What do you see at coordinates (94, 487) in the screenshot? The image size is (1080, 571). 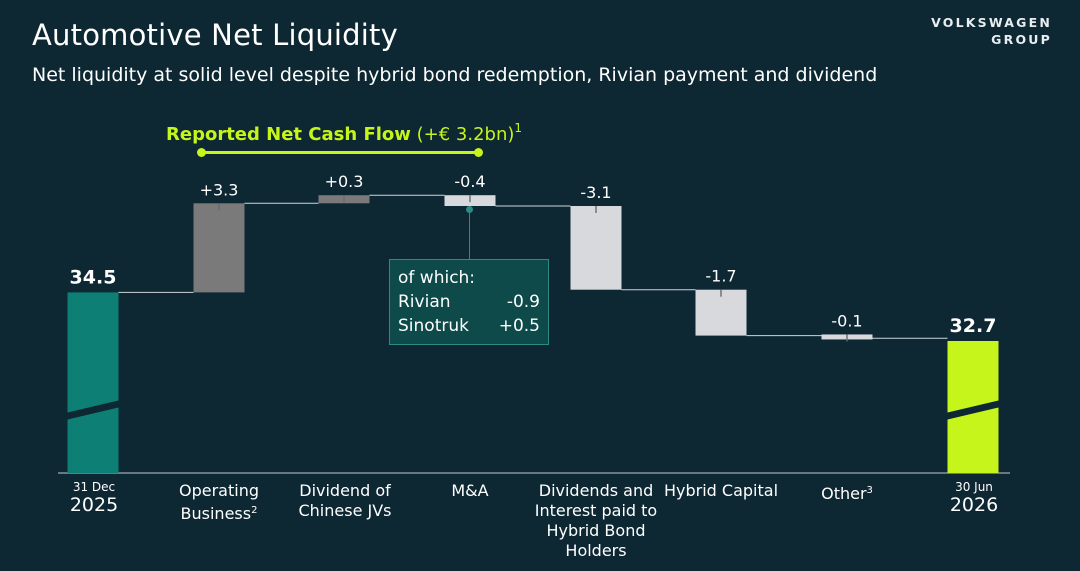 I see `x-label-small: 31 Dec` at bounding box center [94, 487].